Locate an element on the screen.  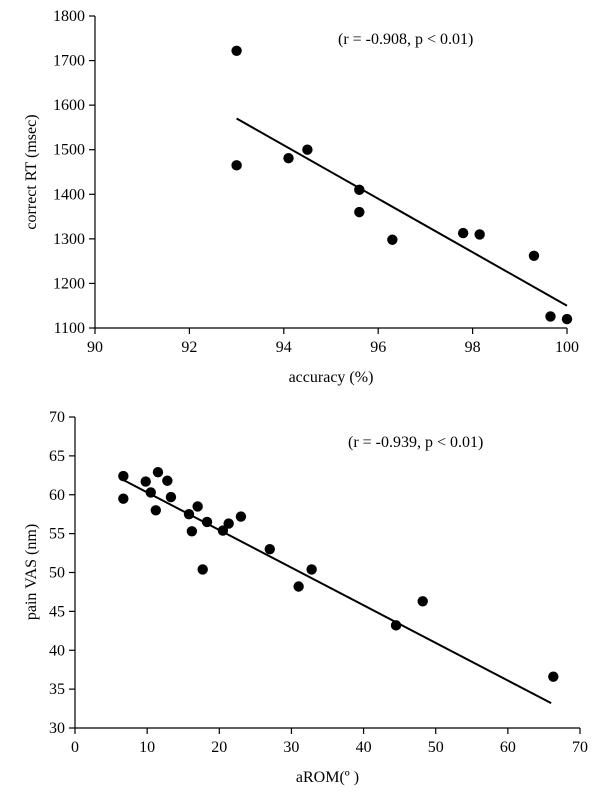
y-axis-title: correct RT (msec) is located at coordinates (31, 171).